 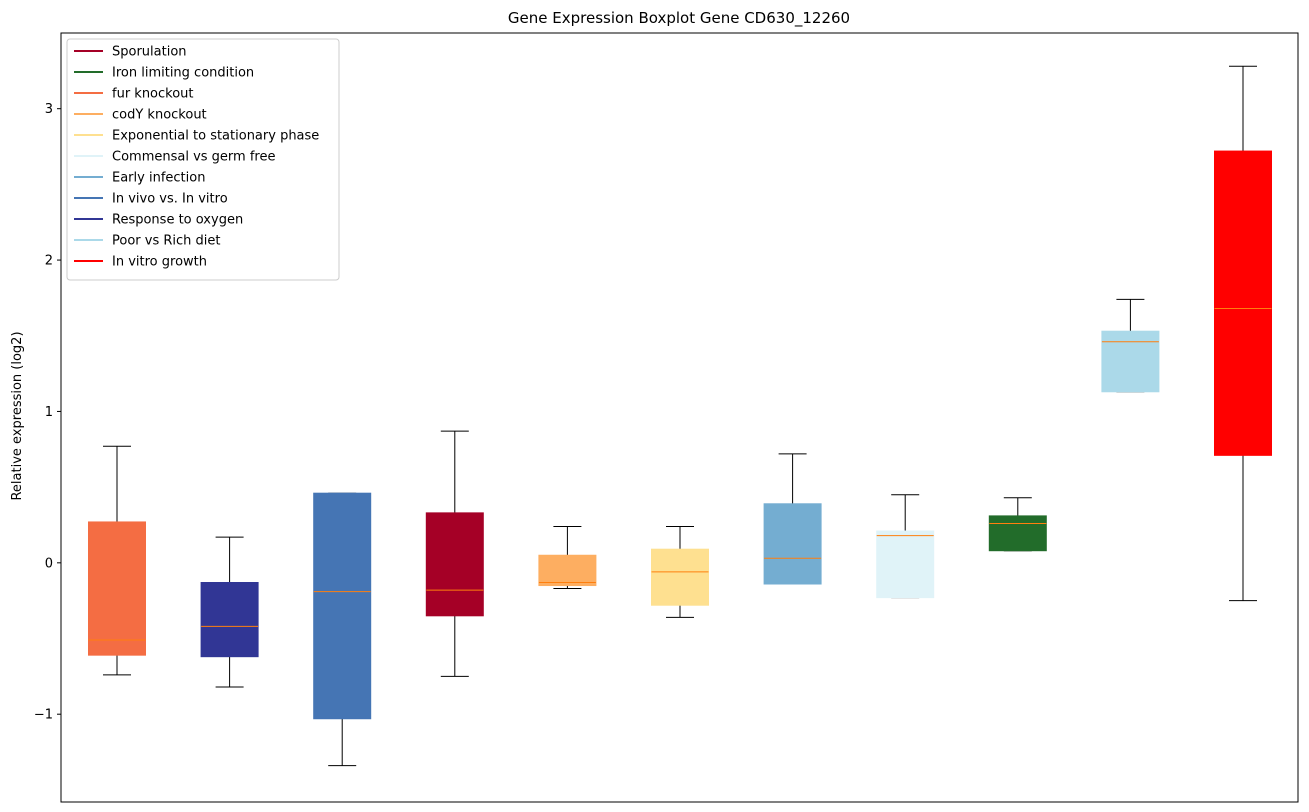 What do you see at coordinates (49, 261) in the screenshot?
I see `y-tick-label: 2` at bounding box center [49, 261].